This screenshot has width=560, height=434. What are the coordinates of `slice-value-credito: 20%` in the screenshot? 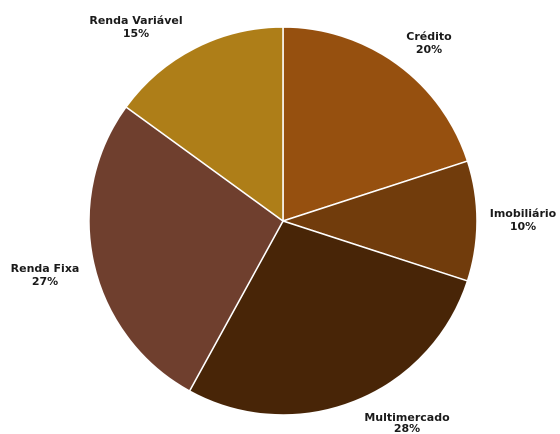 It's located at (429, 49).